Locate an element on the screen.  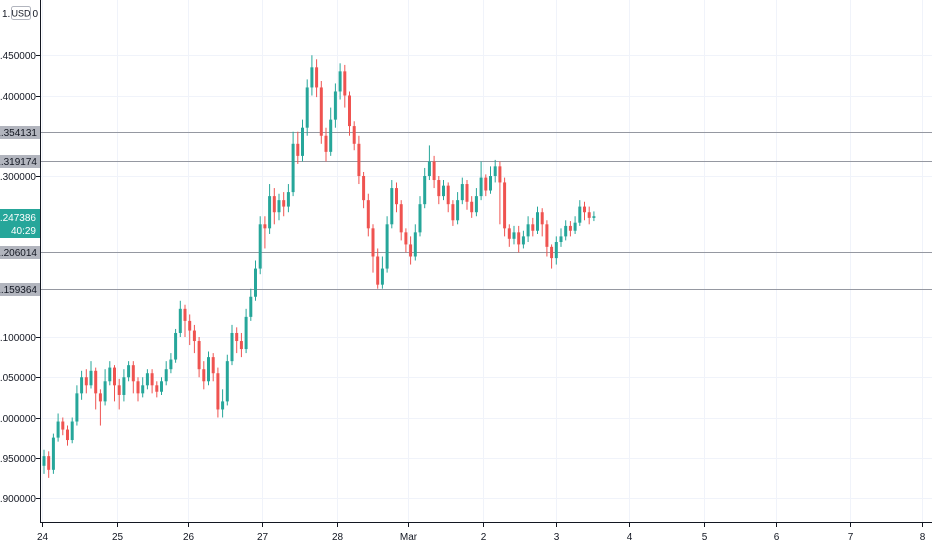
currency-badge: USD is located at coordinates (21, 13).